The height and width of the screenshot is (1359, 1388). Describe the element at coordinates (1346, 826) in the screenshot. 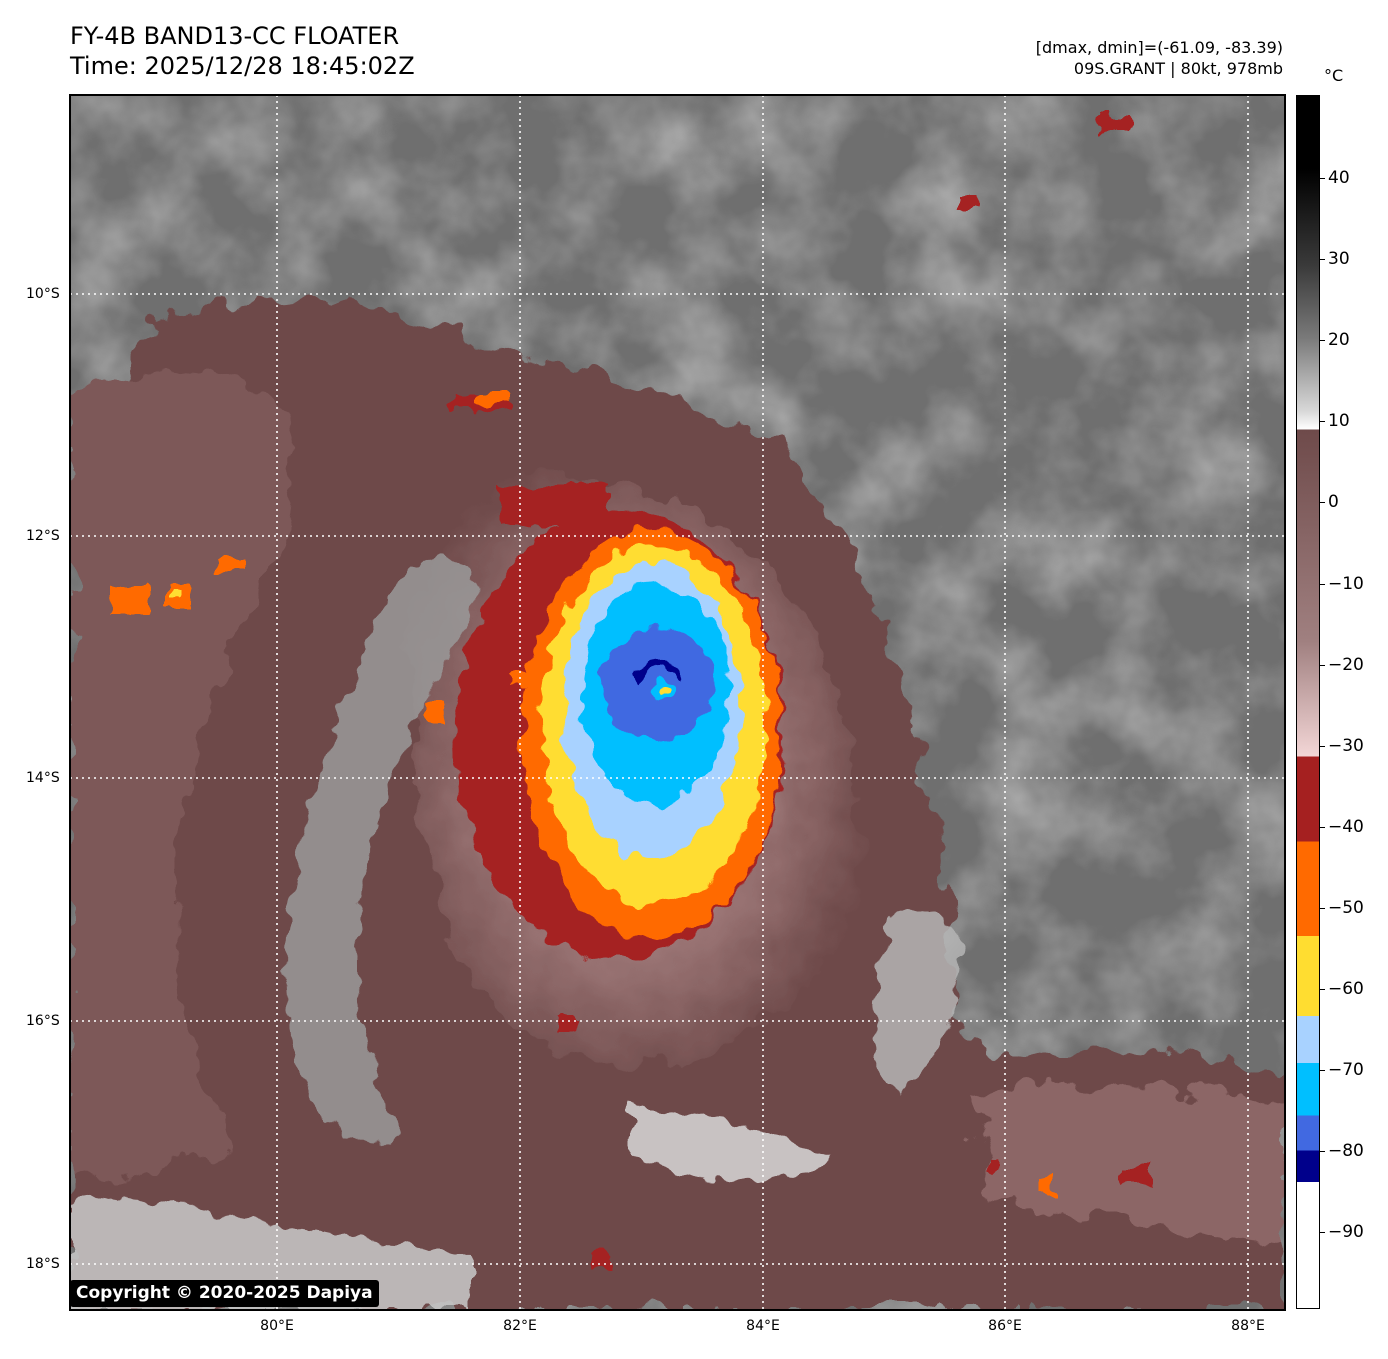

I see `colorbar-tick-label: −40` at that location.